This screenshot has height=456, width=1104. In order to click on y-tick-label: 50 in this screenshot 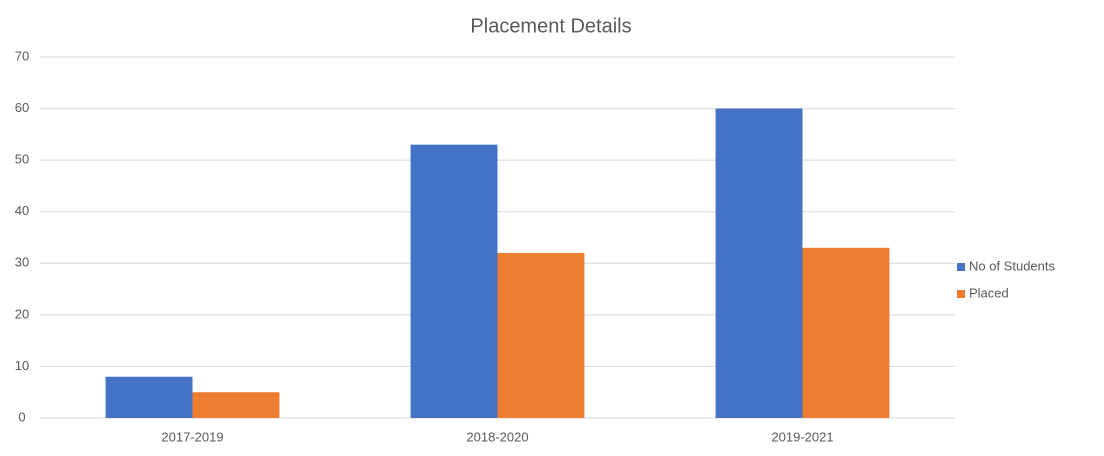, I will do `click(22, 159)`.